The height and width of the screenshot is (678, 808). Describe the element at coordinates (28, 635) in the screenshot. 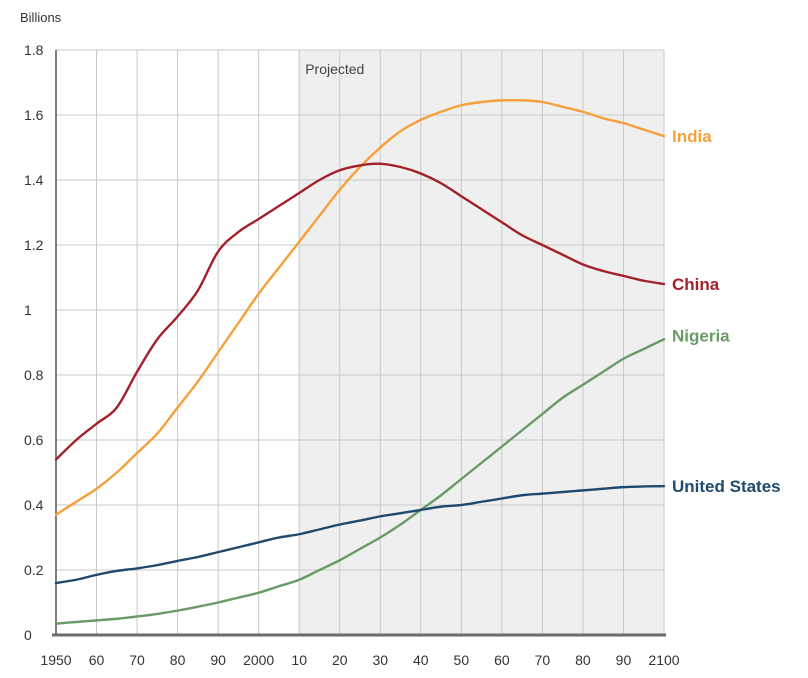

I see `y-tick-label: 0` at that location.